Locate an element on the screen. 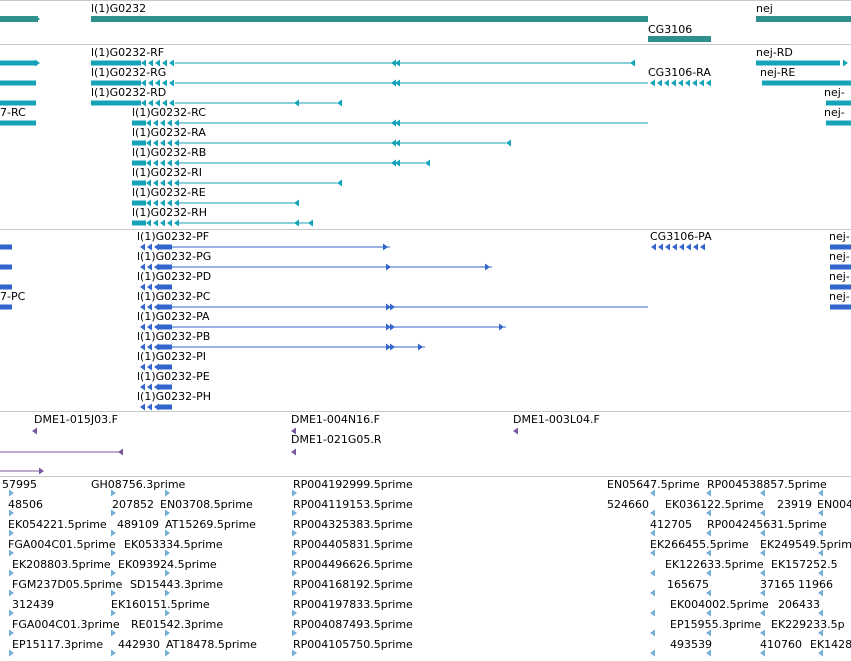  est-label: EP15117.3prime is located at coordinates (58, 644).